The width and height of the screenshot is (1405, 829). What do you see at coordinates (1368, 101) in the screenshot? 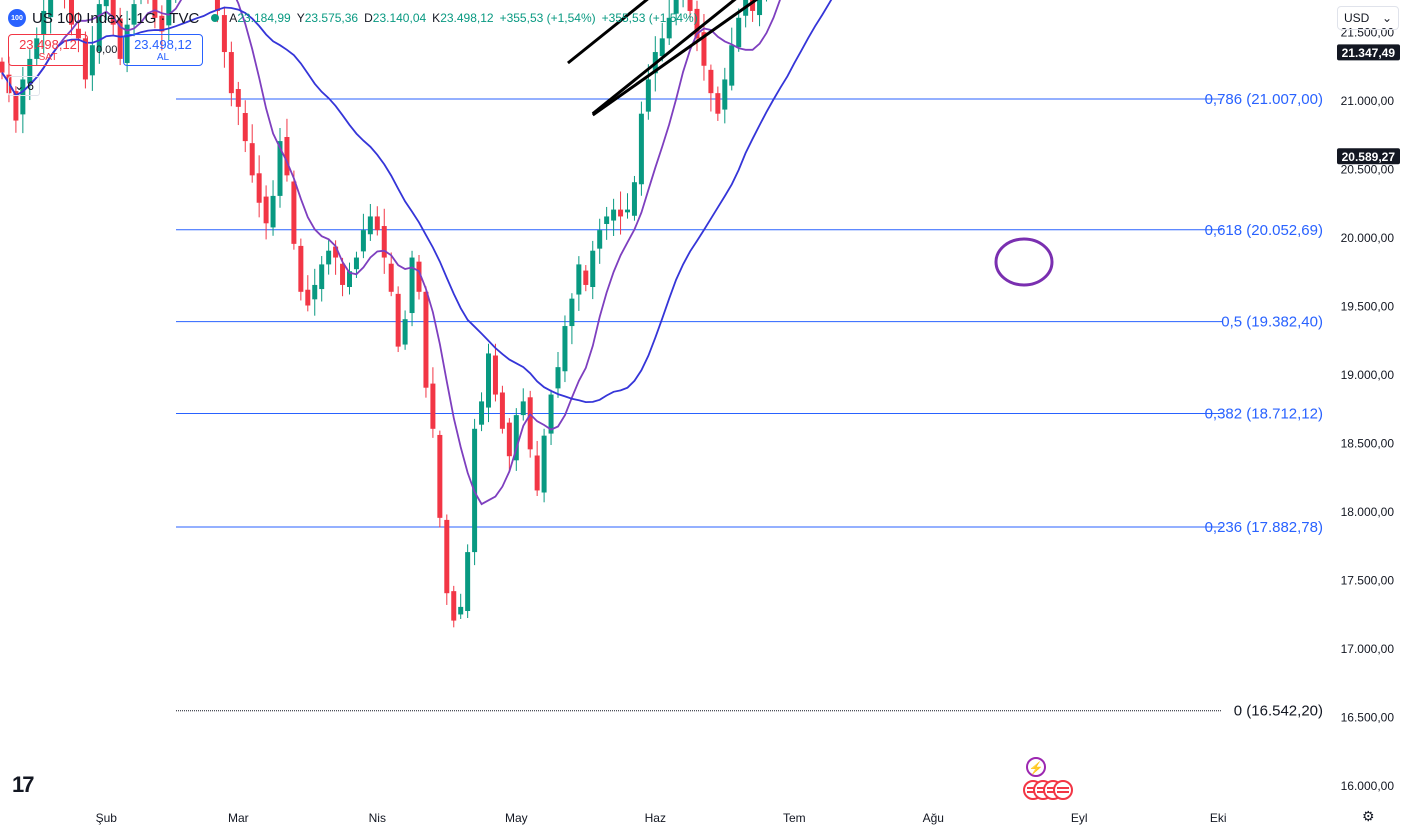
I see `y-tick-label: 21.000,00` at bounding box center [1368, 101].